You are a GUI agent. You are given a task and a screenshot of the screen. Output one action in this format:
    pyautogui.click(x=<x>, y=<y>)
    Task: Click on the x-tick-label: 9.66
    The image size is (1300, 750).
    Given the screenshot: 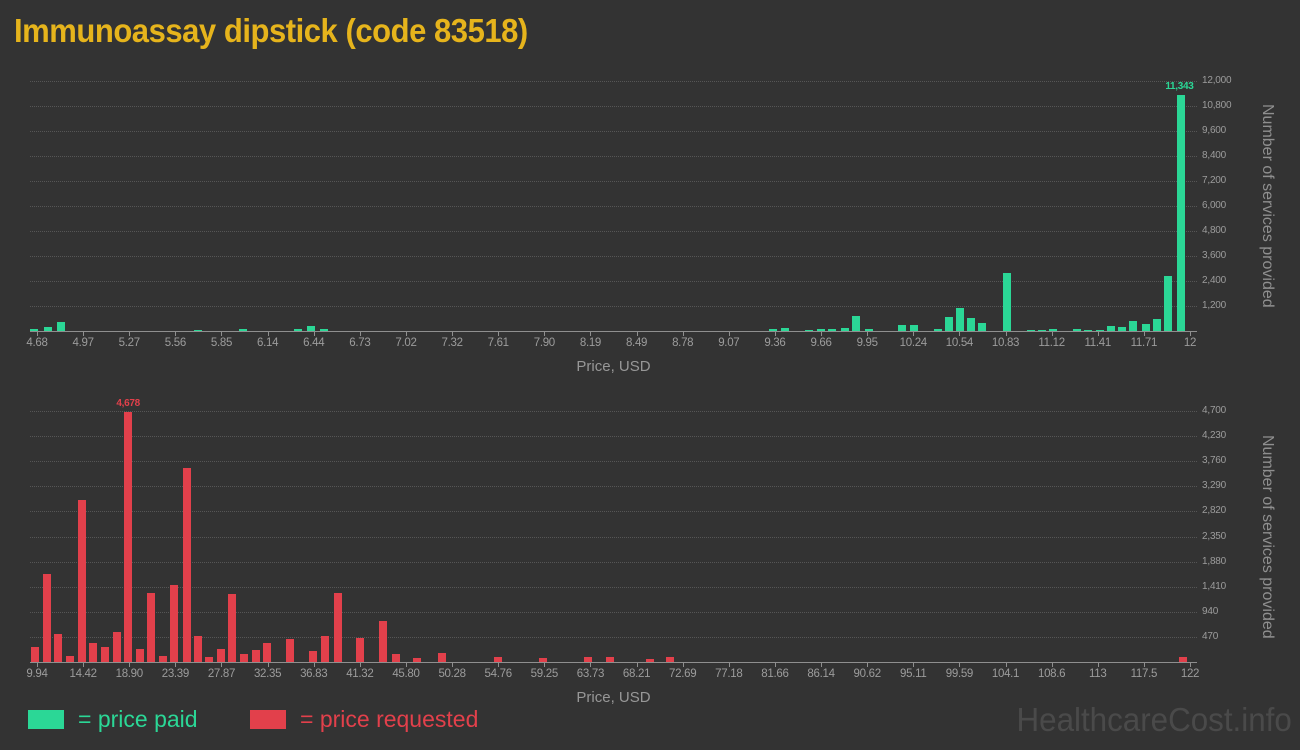 What is the action you would take?
    pyautogui.click(x=821, y=343)
    